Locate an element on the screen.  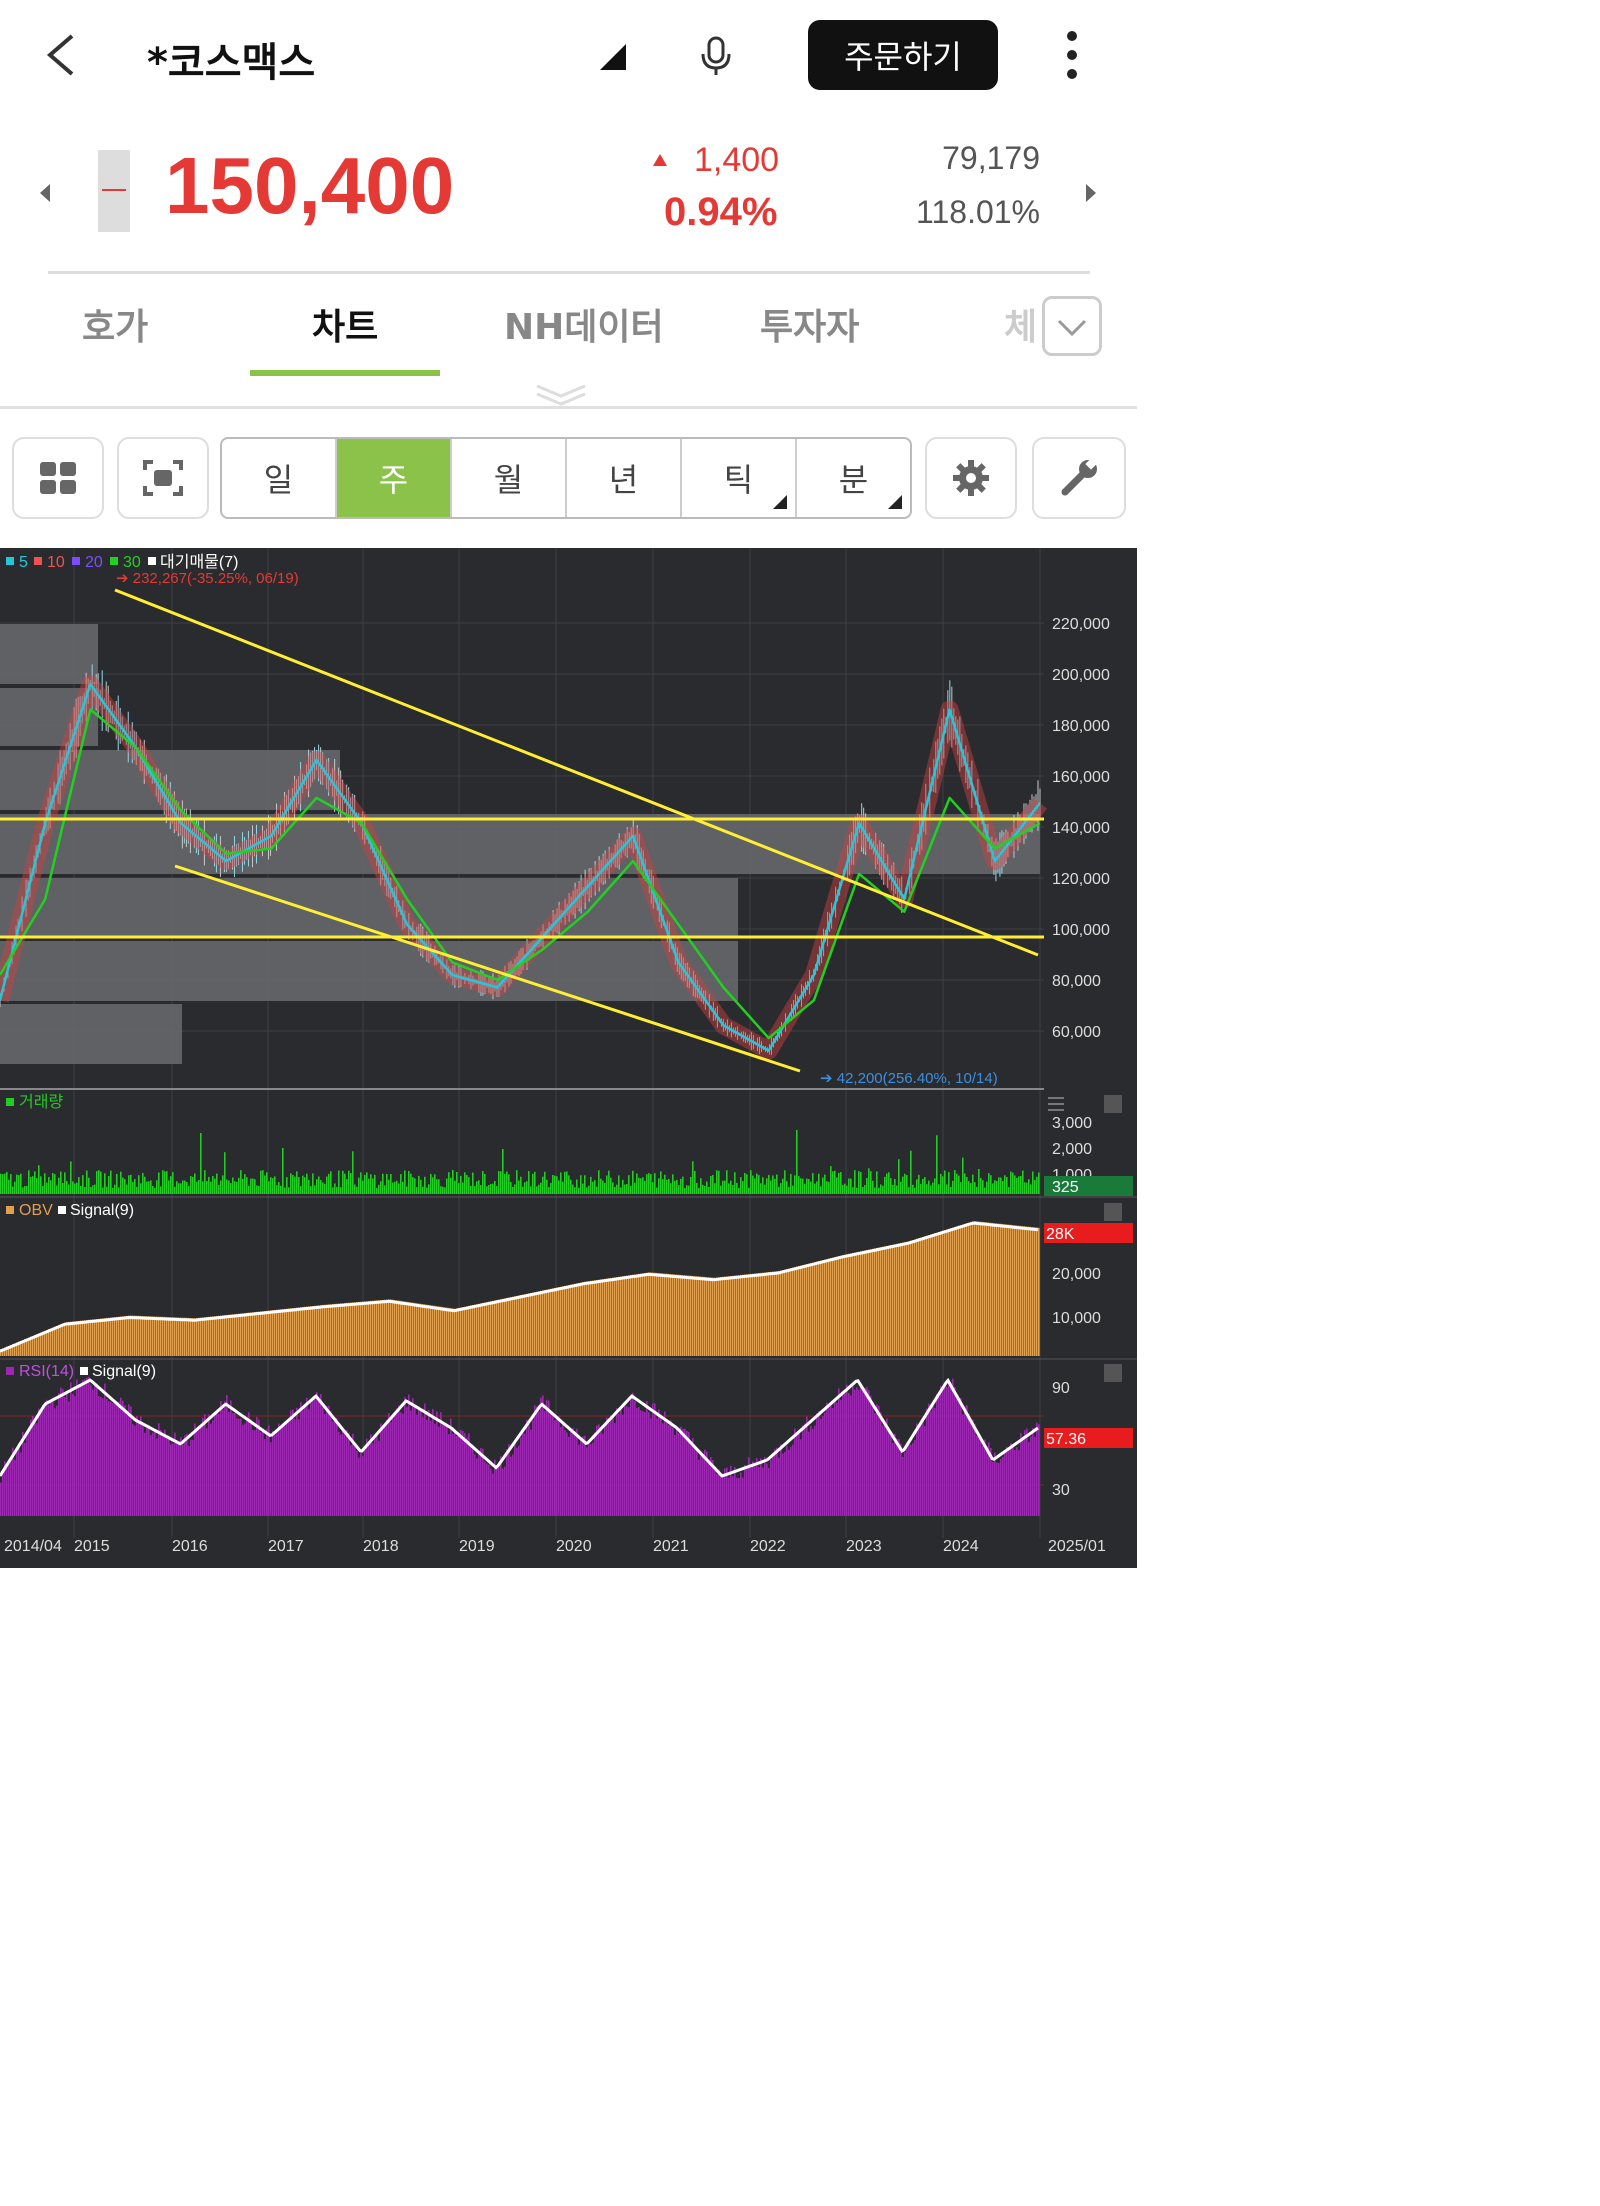
period-tick: 틱 is located at coordinates (739, 478).